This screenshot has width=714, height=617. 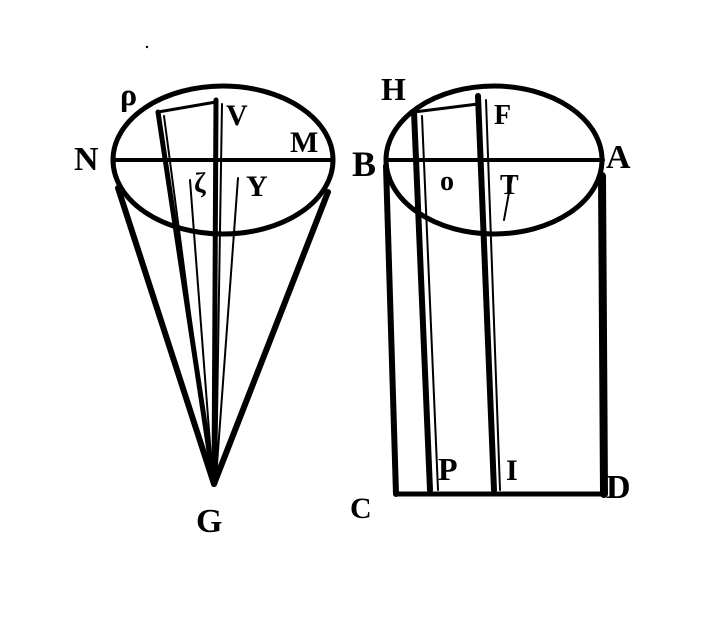 What do you see at coordinates (200, 183) in the screenshot?
I see `label-zeta: ζ` at bounding box center [200, 183].